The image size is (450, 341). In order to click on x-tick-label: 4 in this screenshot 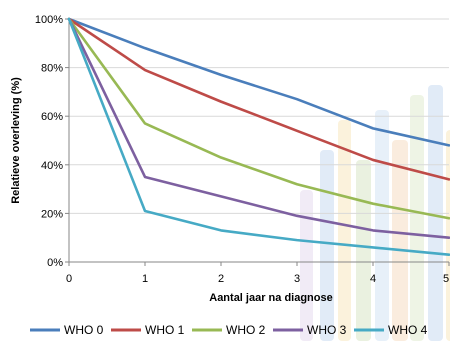, I will do `click(373, 279)`.